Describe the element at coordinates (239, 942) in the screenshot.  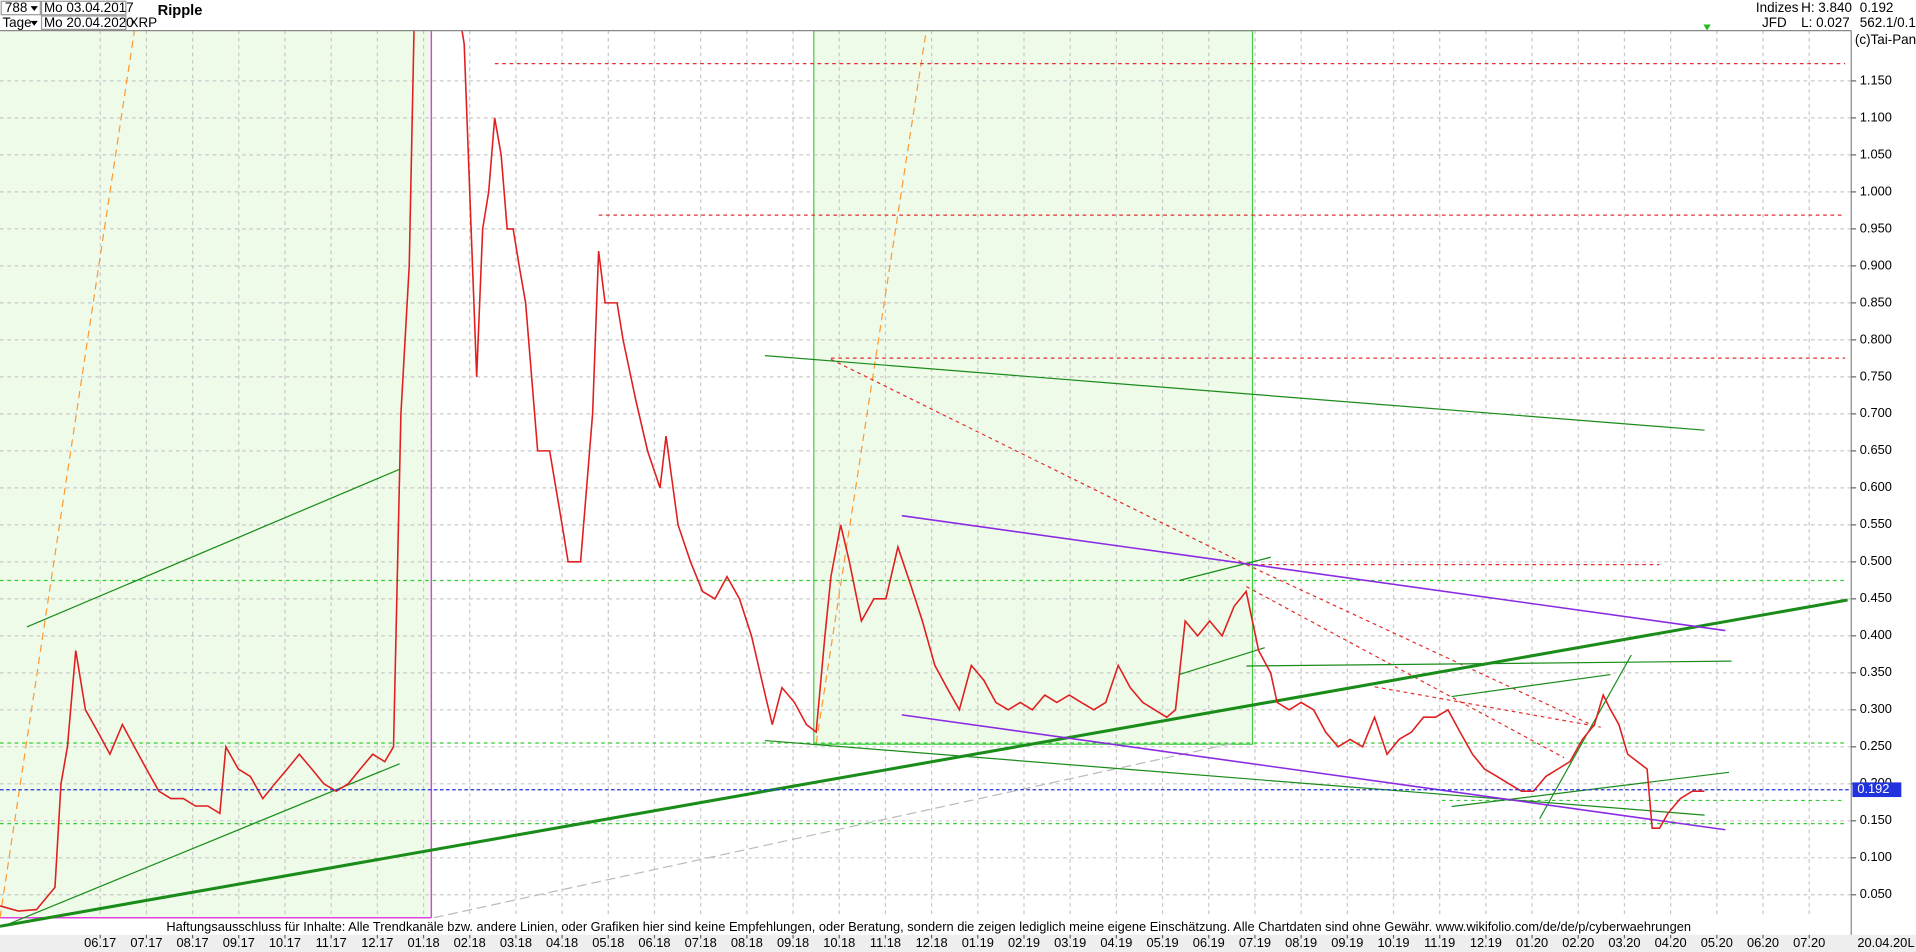
I see `x-tick-label: 09.17` at that location.